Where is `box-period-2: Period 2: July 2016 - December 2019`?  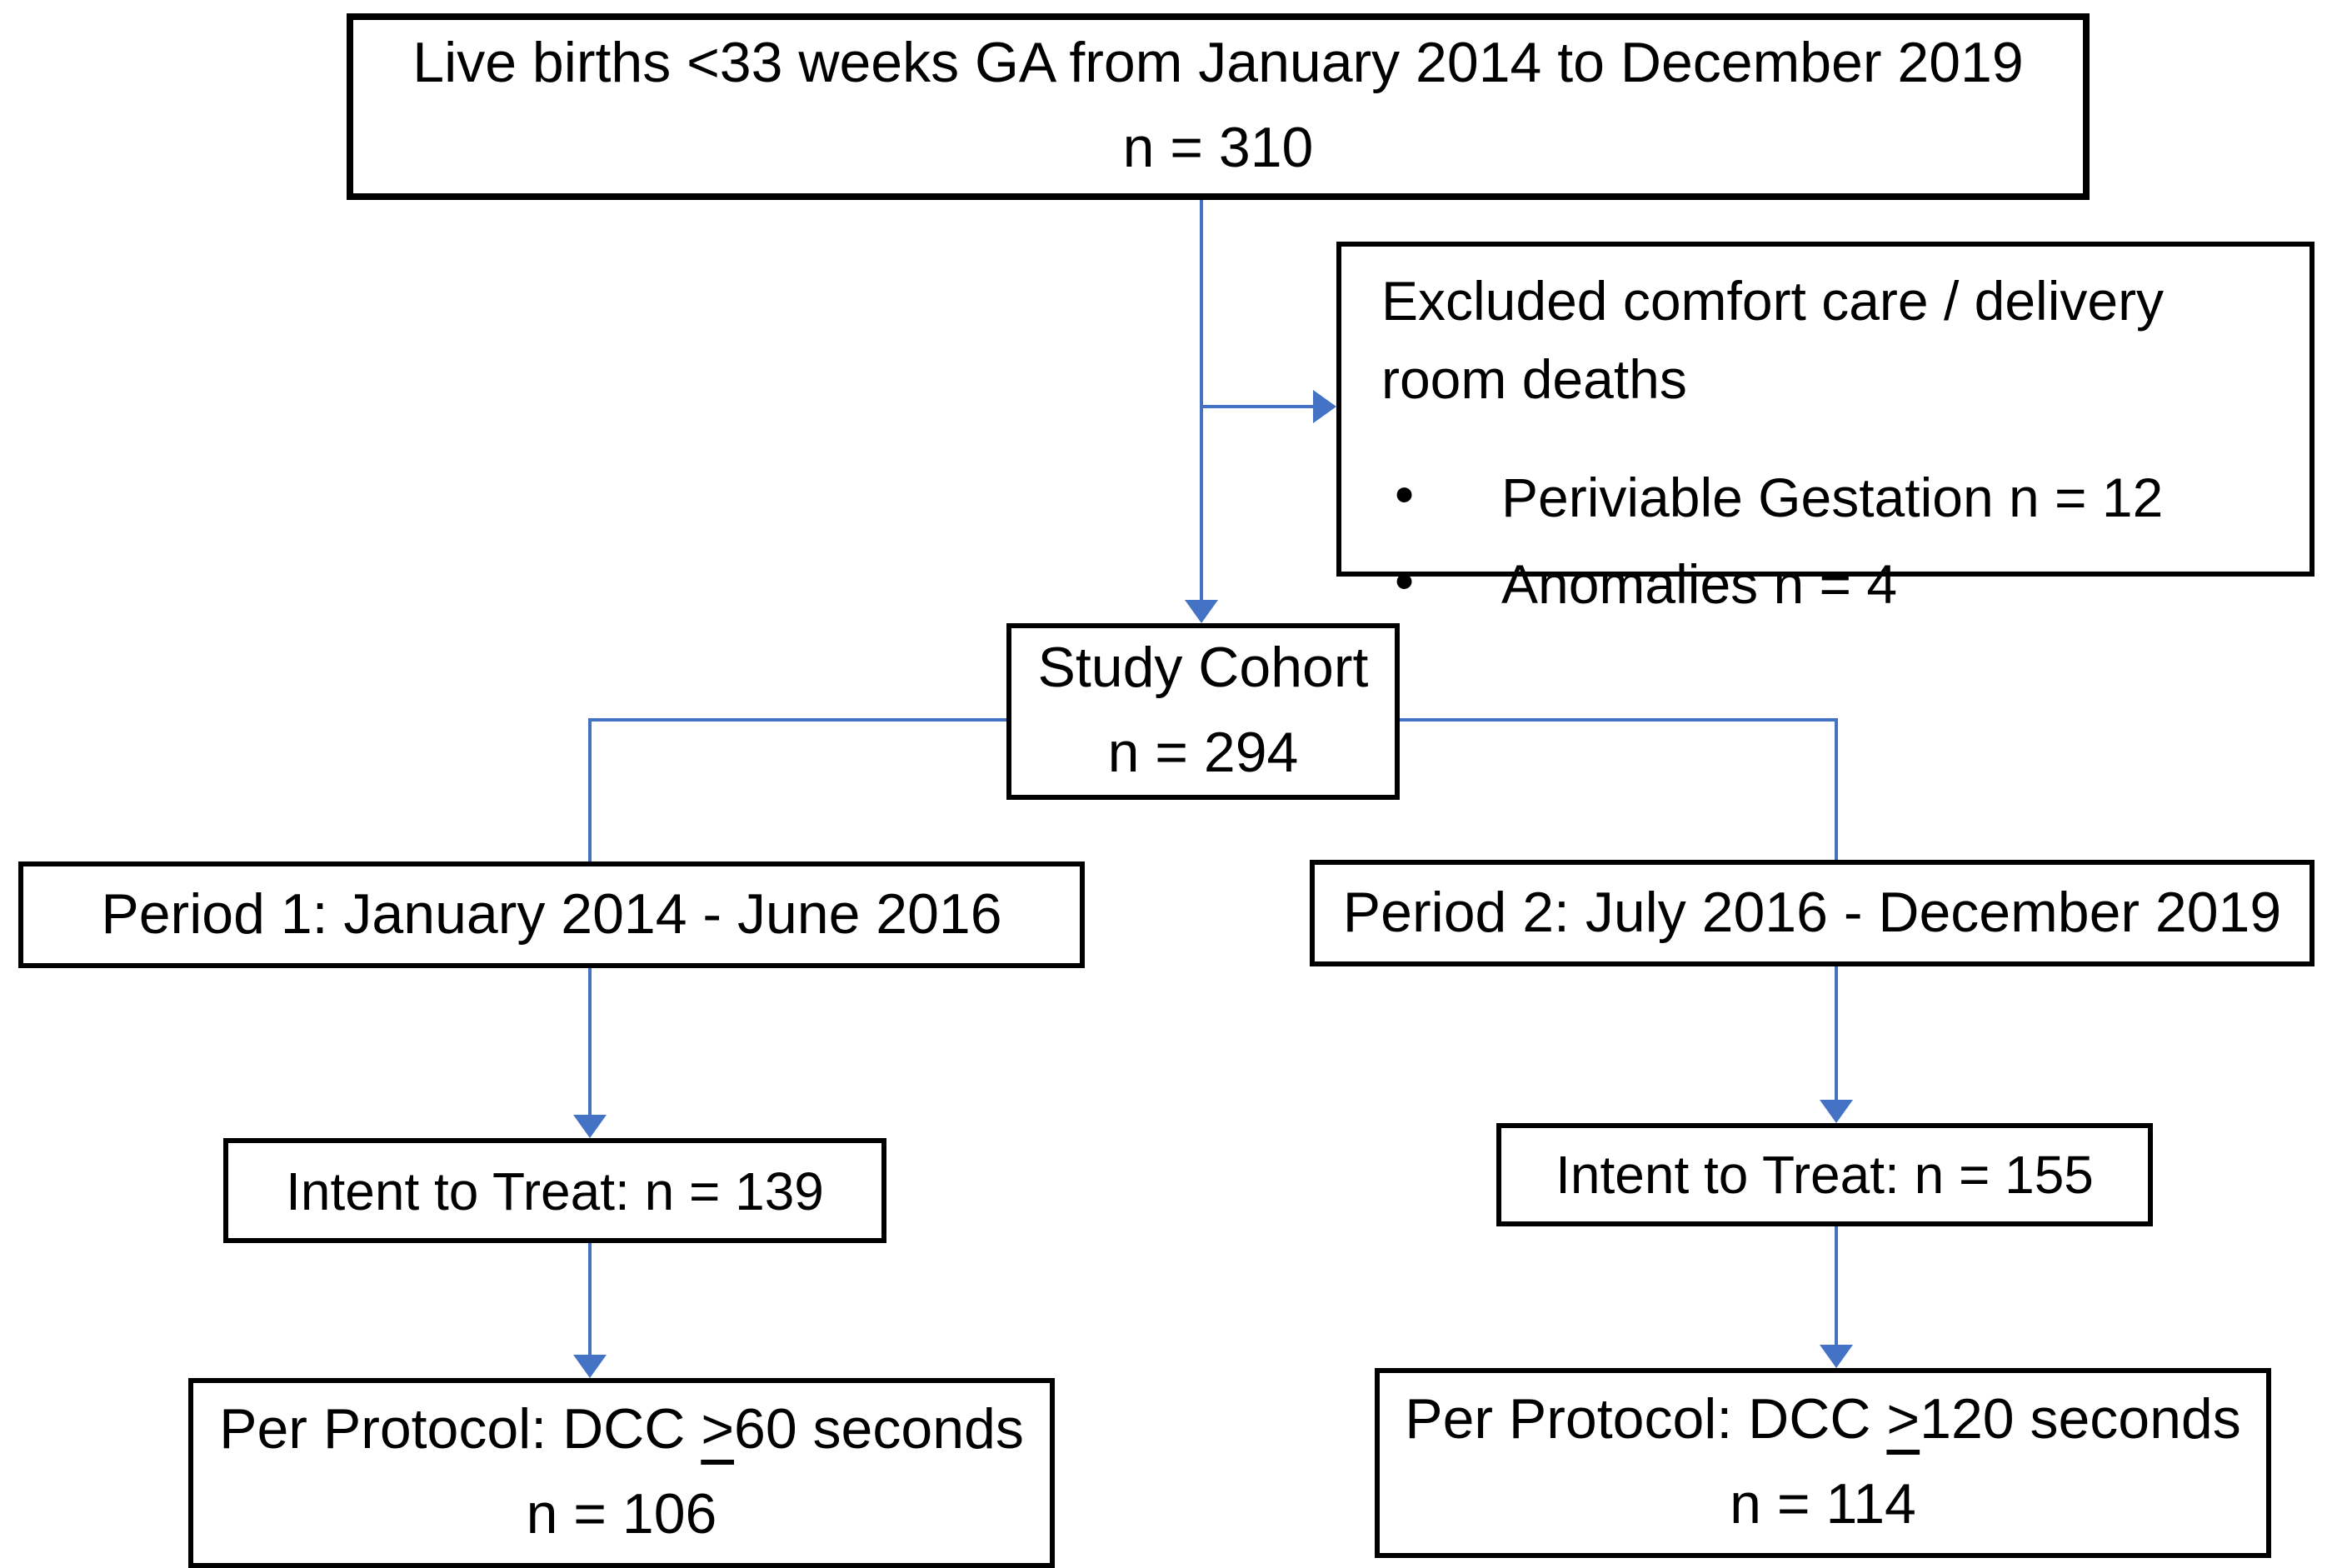
box-period-2: Period 2: July 2016 - December 2019 is located at coordinates (1812, 913).